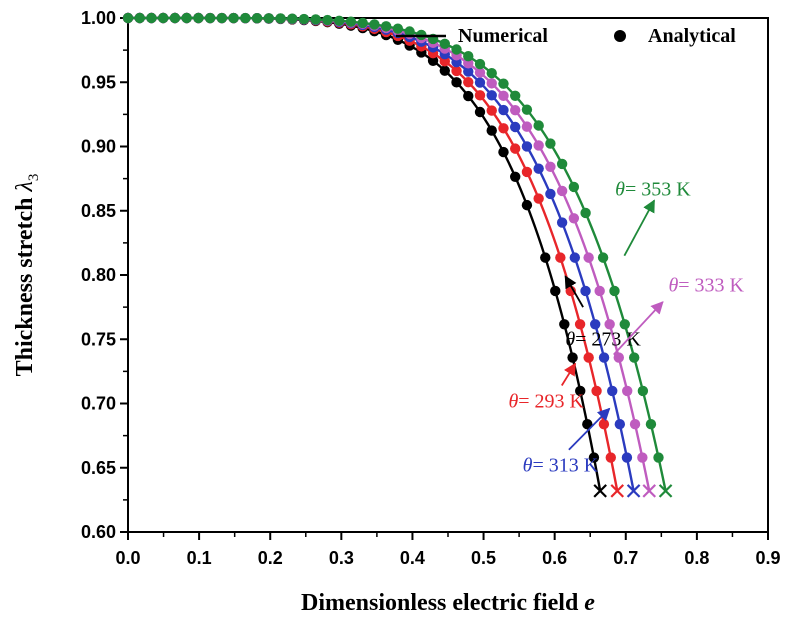 This screenshot has height=623, width=787. Describe the element at coordinates (608, 340) in the screenshot. I see `annotation-value: = 273 K` at that location.